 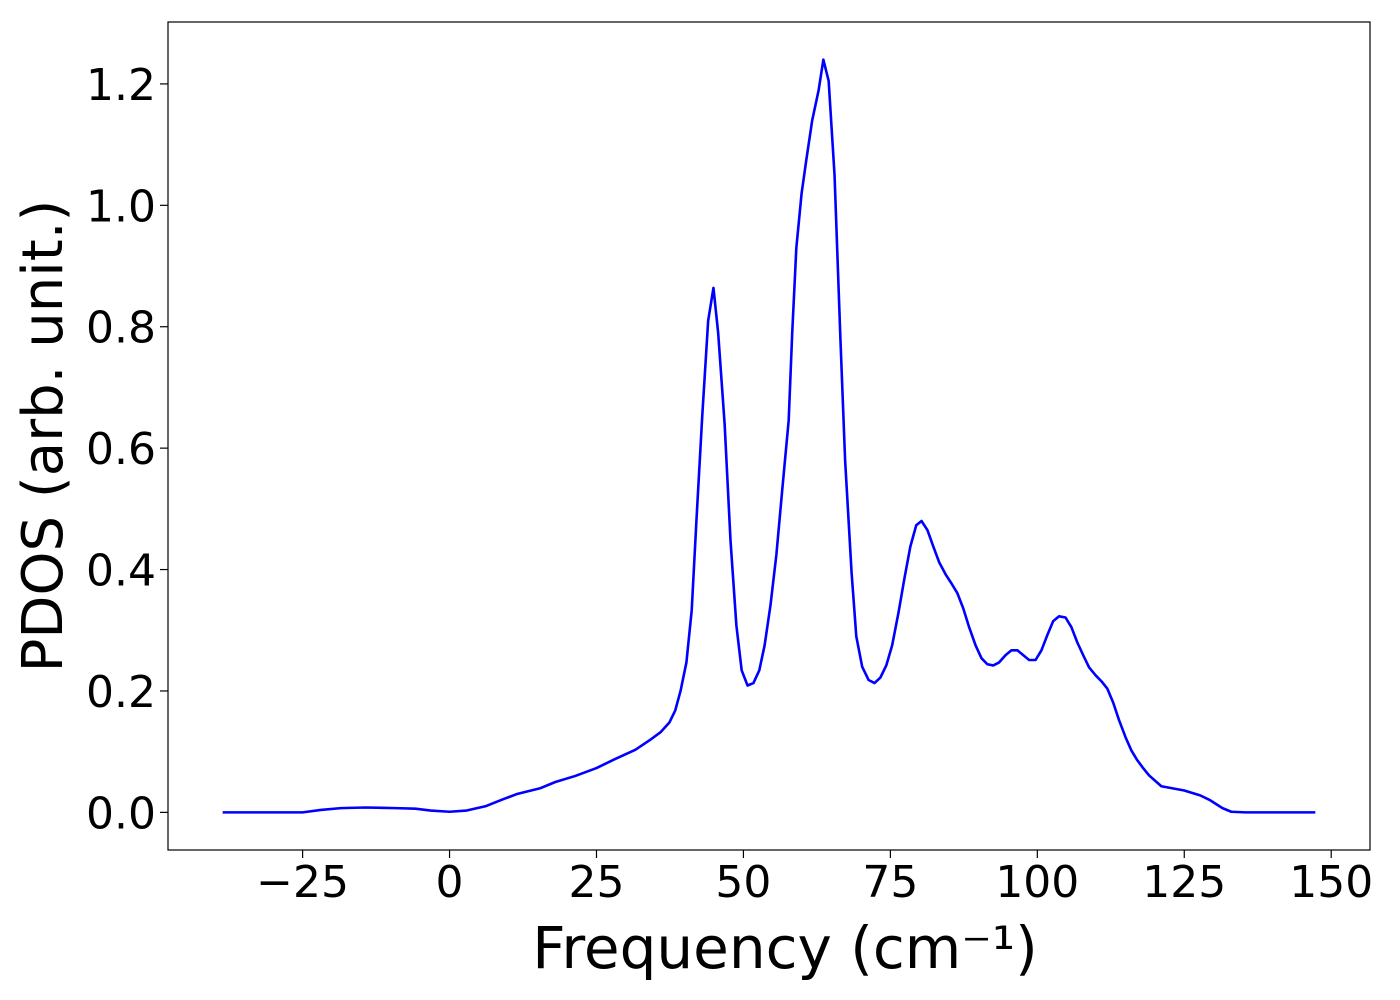 What do you see at coordinates (450, 882) in the screenshot?
I see `x-tick-label: 0` at bounding box center [450, 882].